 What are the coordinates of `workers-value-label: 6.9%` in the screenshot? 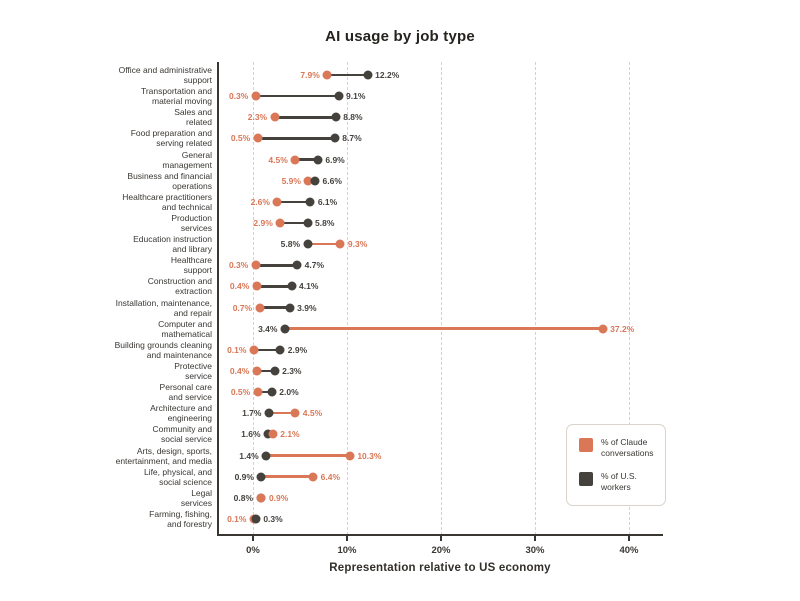 It's located at (335, 159).